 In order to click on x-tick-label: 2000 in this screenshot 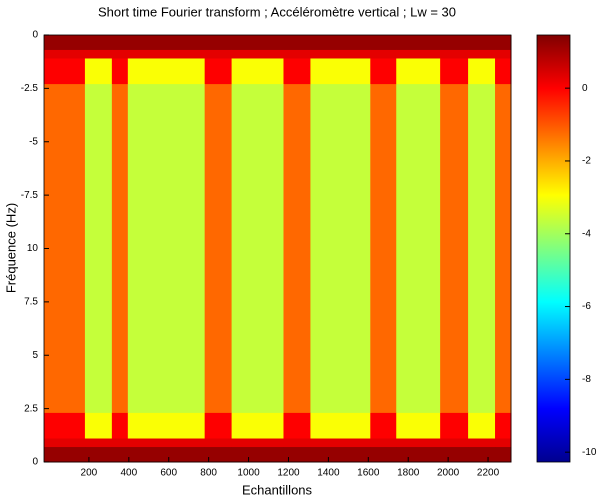, I will do `click(448, 473)`.